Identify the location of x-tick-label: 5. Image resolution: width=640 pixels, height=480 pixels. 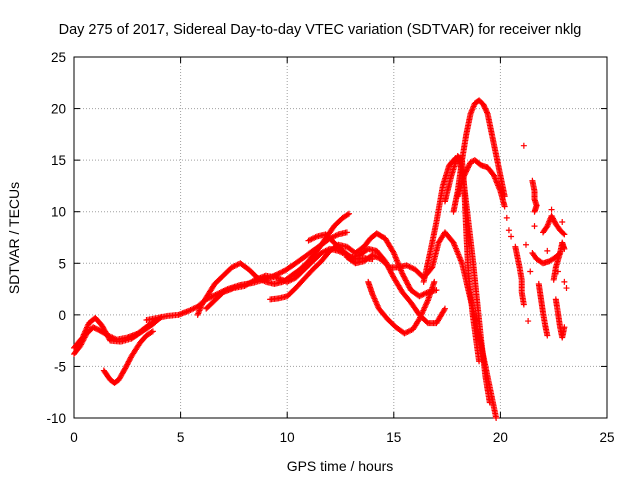
(181, 437).